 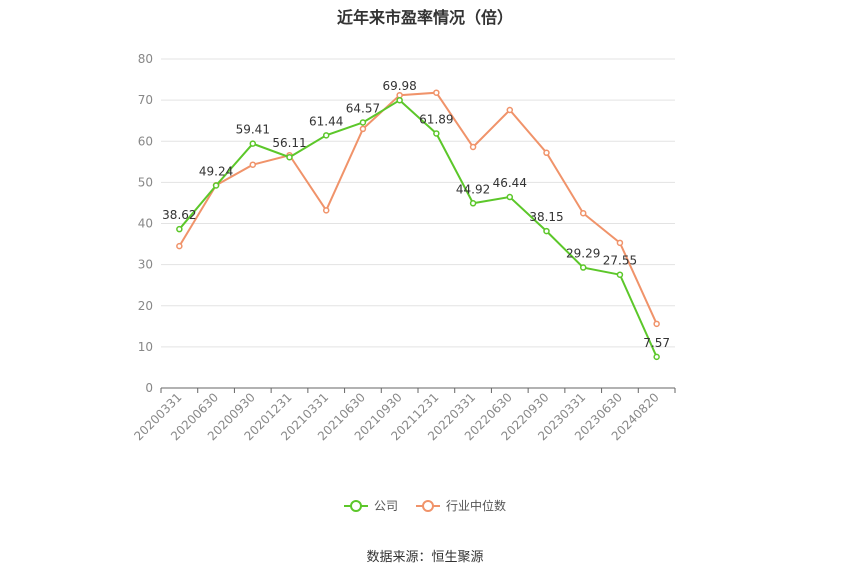 What do you see at coordinates (620, 261) in the screenshot?
I see `data-label-company: 27.55` at bounding box center [620, 261].